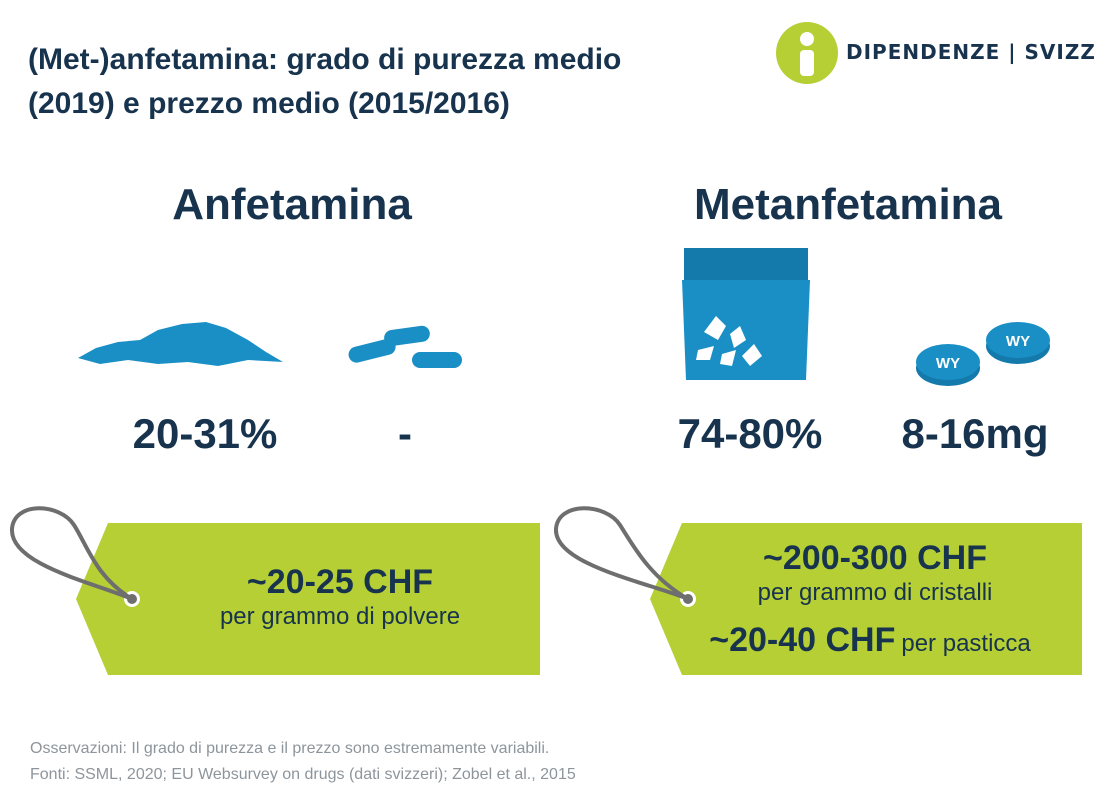  Describe the element at coordinates (340, 616) in the screenshot. I see `amphetamine-price-unit: per grammo di polvere` at that location.